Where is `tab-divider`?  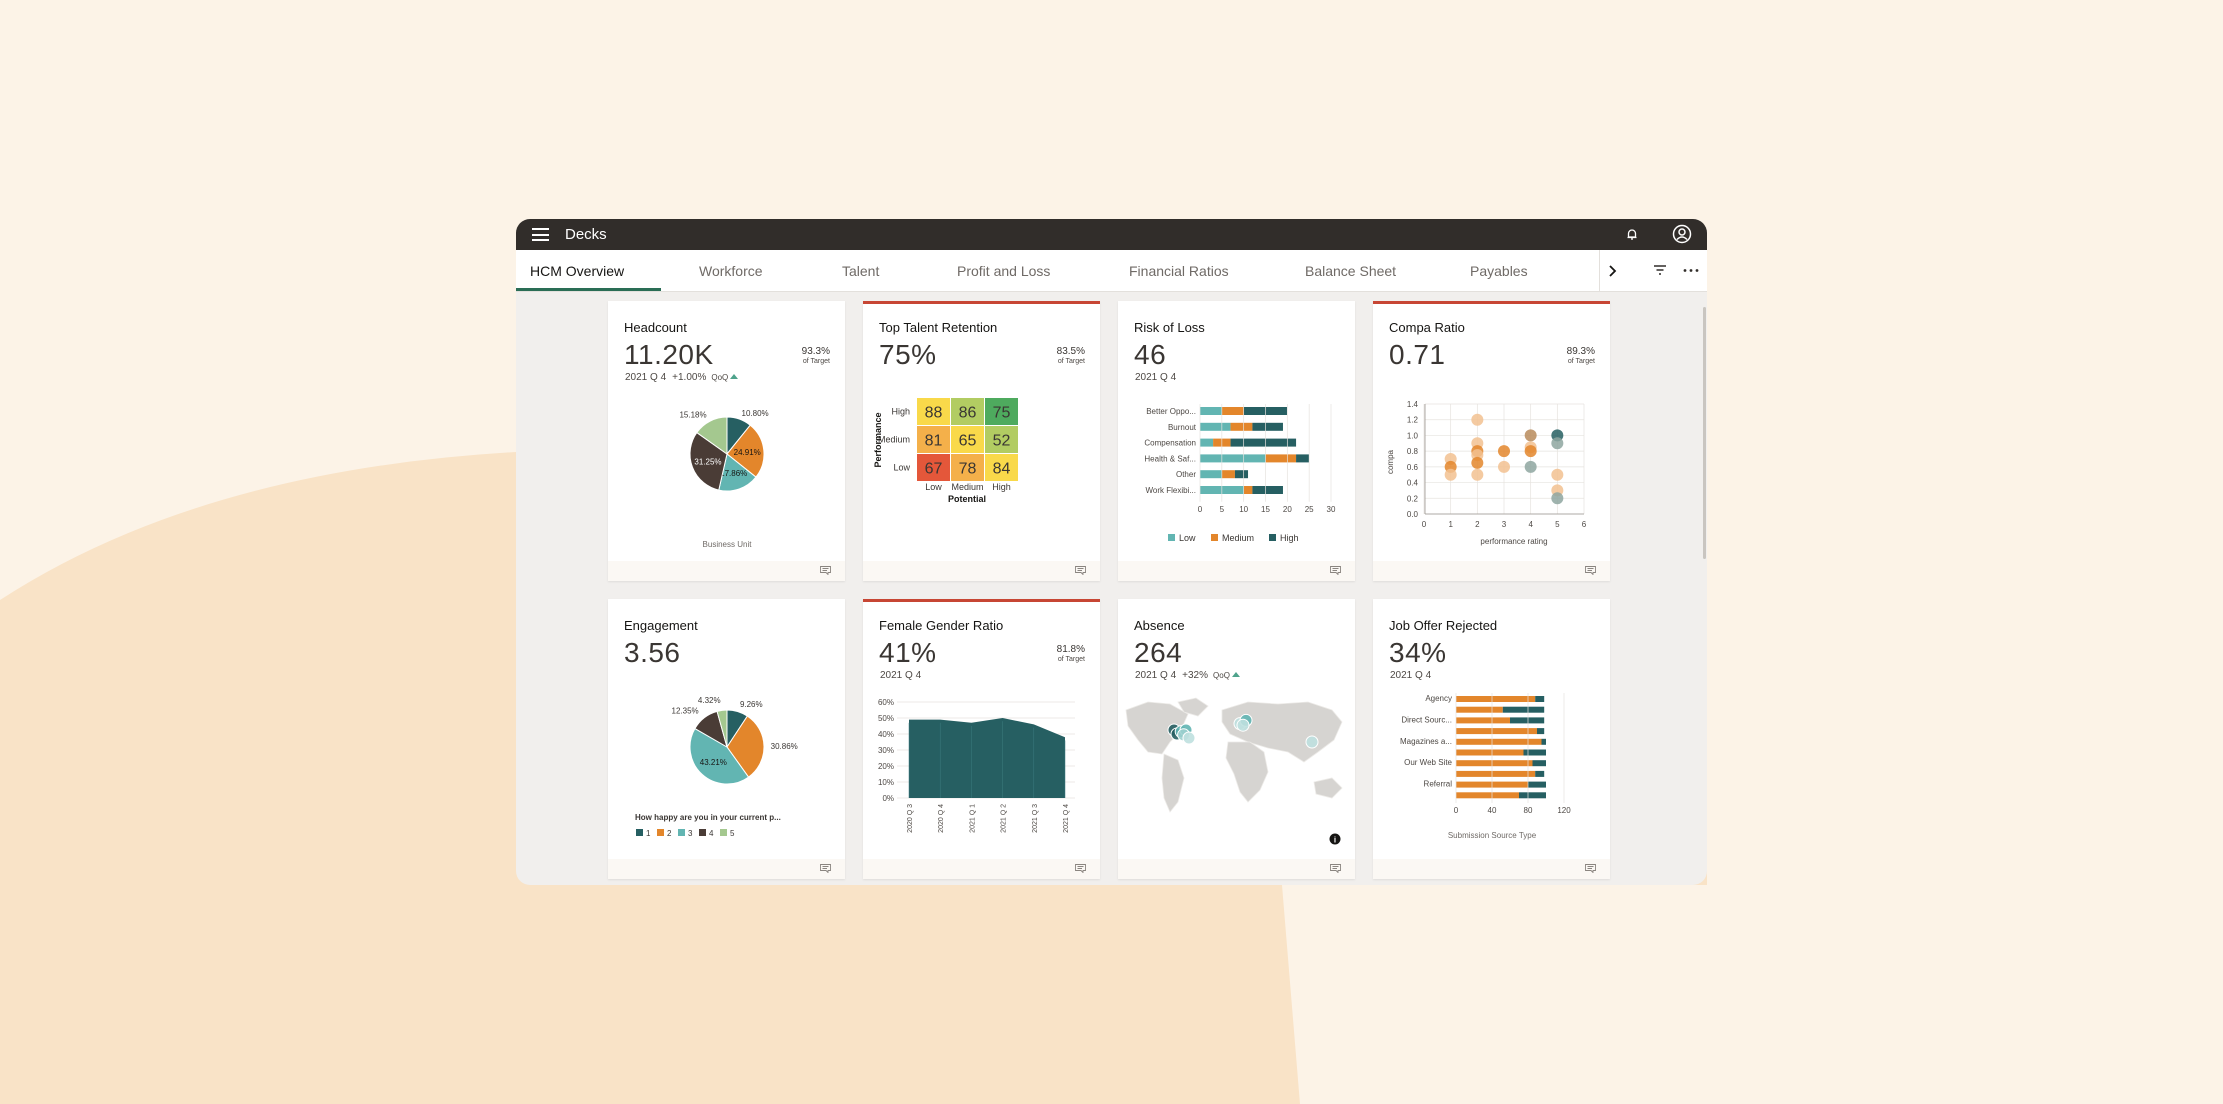 tab-divider is located at coordinates (1599, 271).